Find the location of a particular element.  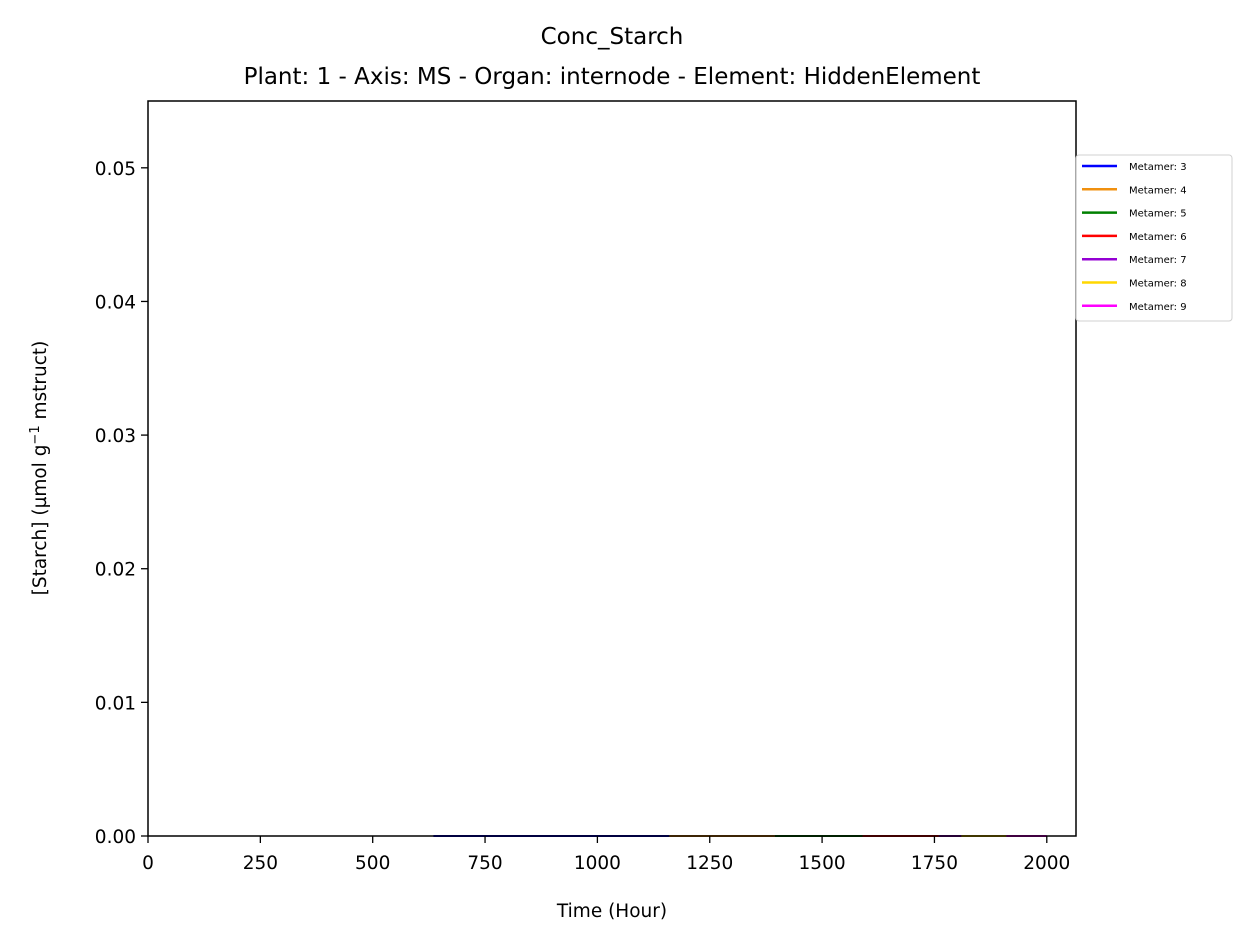

y-tick-label: 0.03 is located at coordinates (115, 436).